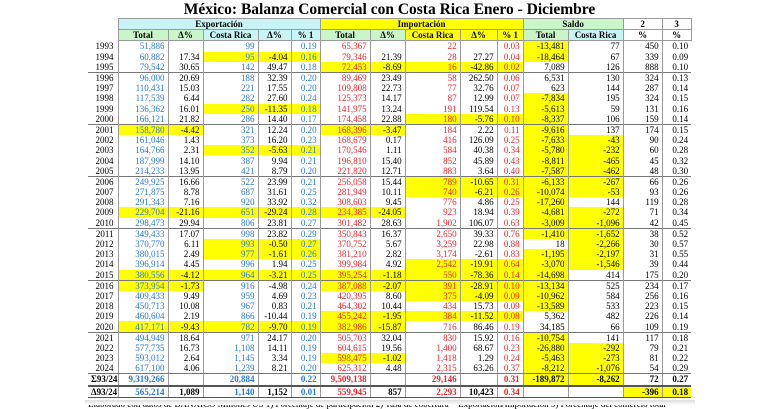  I want to click on col2-cell: 256, so click(642, 296).